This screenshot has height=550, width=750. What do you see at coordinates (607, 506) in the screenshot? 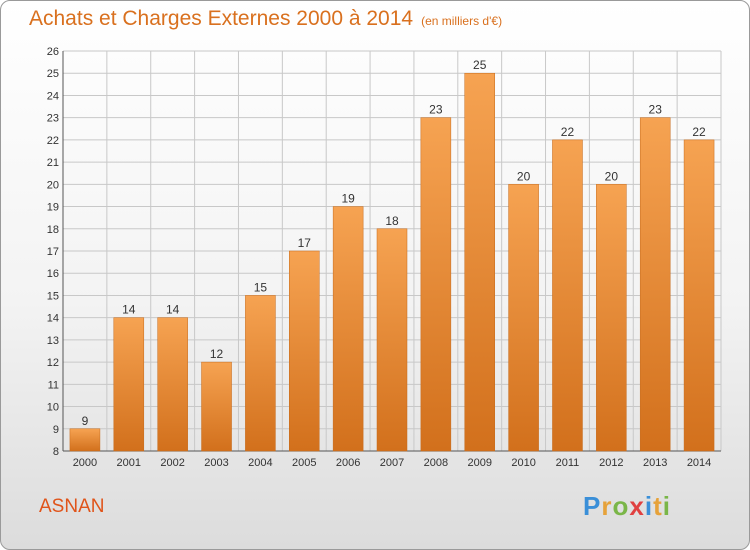
I see `logo-letter: r` at bounding box center [607, 506].